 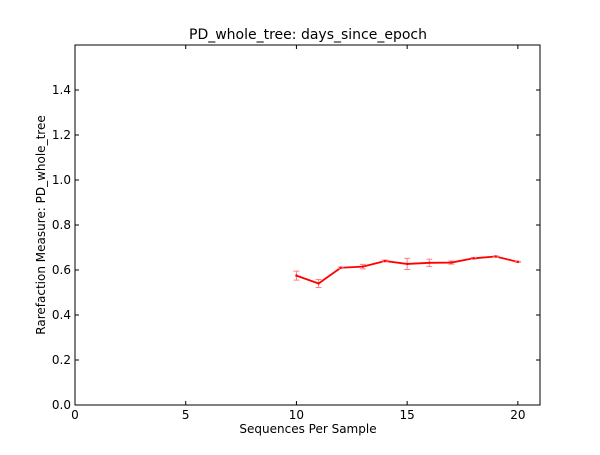 What do you see at coordinates (296, 415) in the screenshot?
I see `x-tick-label: 10` at bounding box center [296, 415].